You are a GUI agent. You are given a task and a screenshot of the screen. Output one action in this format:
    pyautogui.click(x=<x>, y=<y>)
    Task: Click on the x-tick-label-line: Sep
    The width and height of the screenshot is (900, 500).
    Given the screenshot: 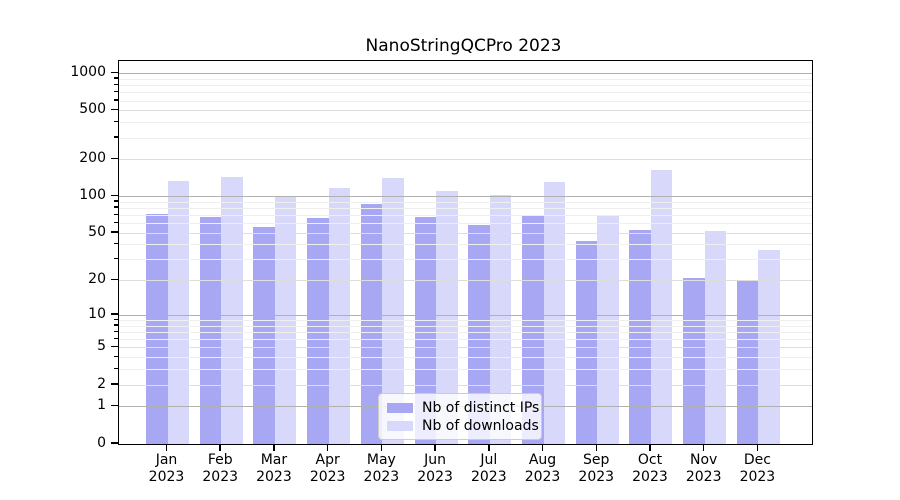 What is the action you would take?
    pyautogui.click(x=596, y=460)
    